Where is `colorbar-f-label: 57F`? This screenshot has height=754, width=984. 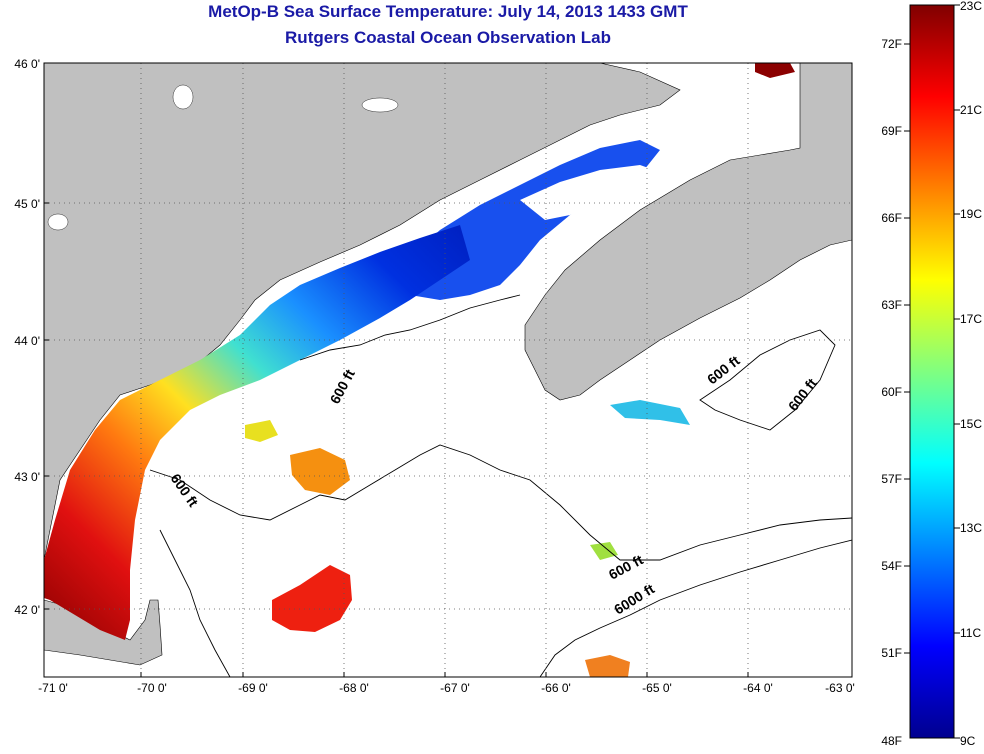 colorbar-f-label: 57F is located at coordinates (891, 479).